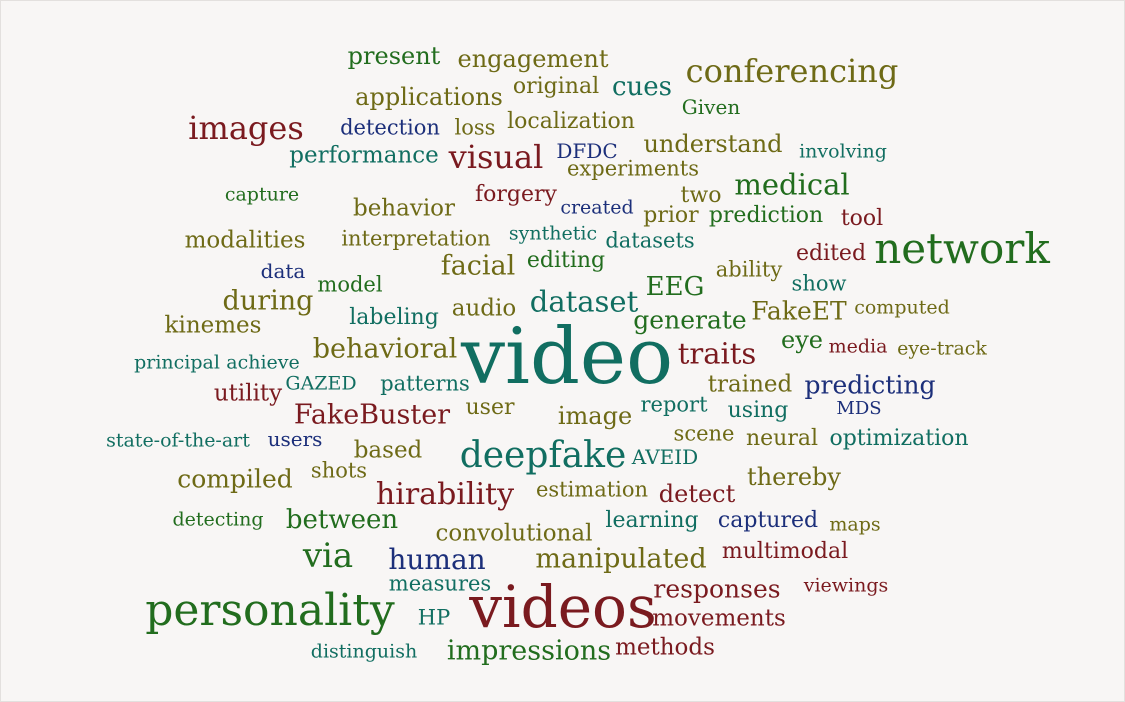 This screenshot has width=1125, height=702. What do you see at coordinates (484, 308) in the screenshot?
I see `word: audio` at bounding box center [484, 308].